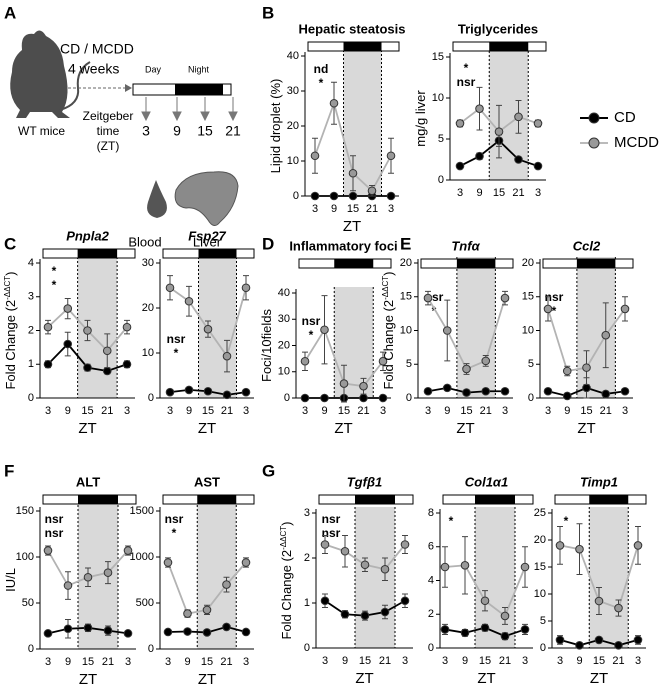 This screenshot has width=668, height=684. Describe the element at coordinates (10, 580) in the screenshot. I see `y-axis-label: IU/L` at that location.